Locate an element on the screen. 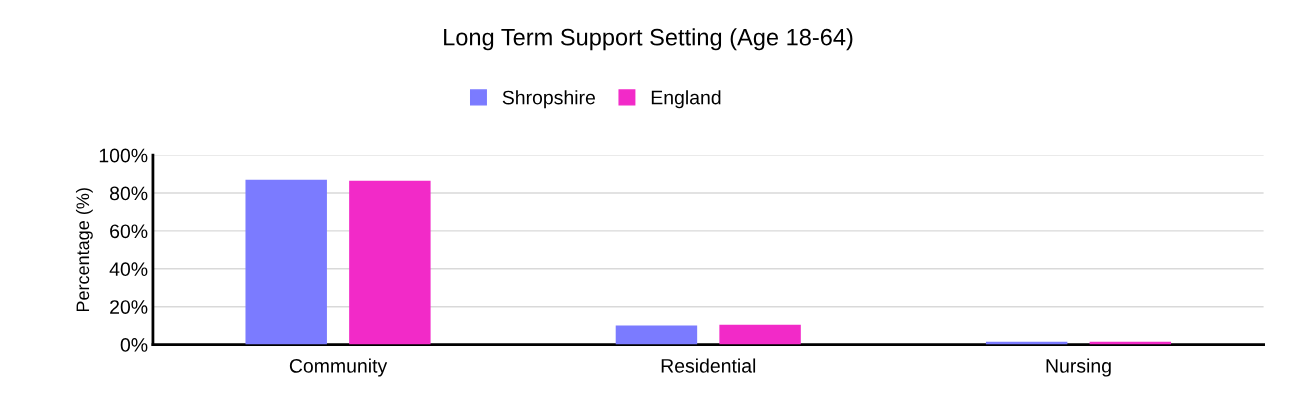  y-tick-label: 100% is located at coordinates (123, 155).